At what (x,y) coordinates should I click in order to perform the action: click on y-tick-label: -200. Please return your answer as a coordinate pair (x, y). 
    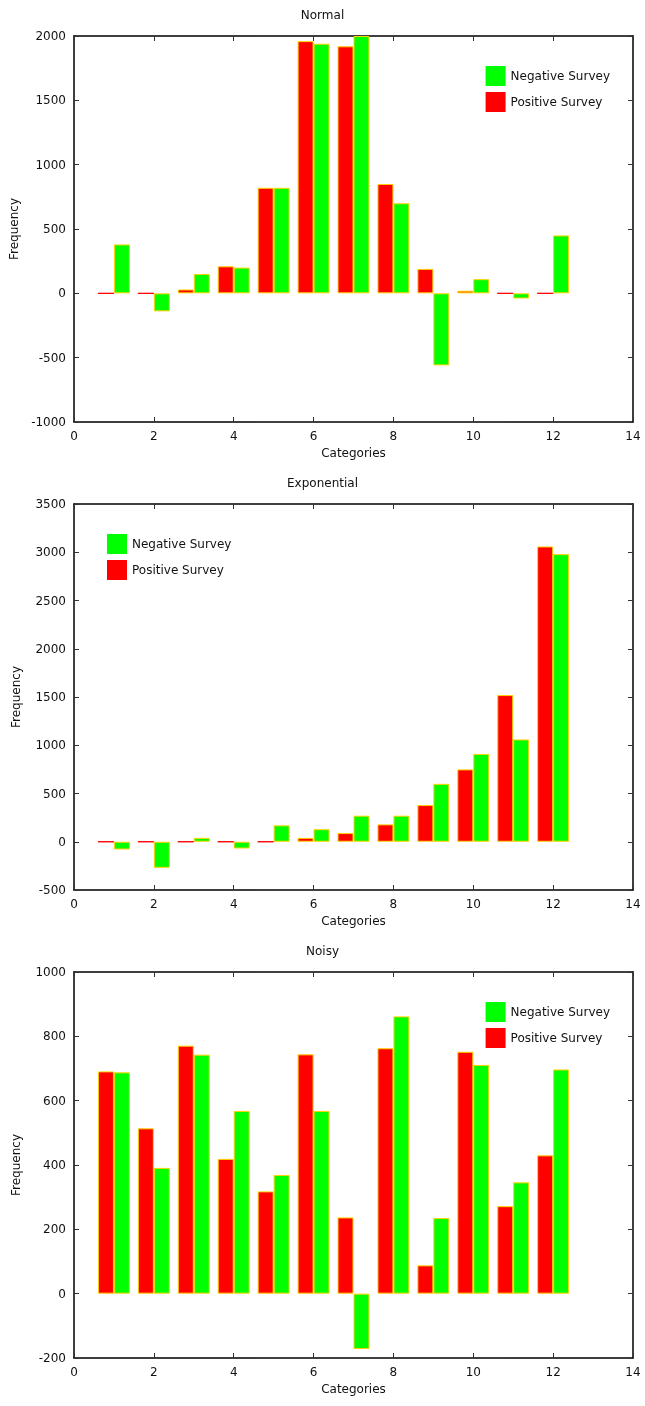
    Looking at the image, I should click on (52, 1358).